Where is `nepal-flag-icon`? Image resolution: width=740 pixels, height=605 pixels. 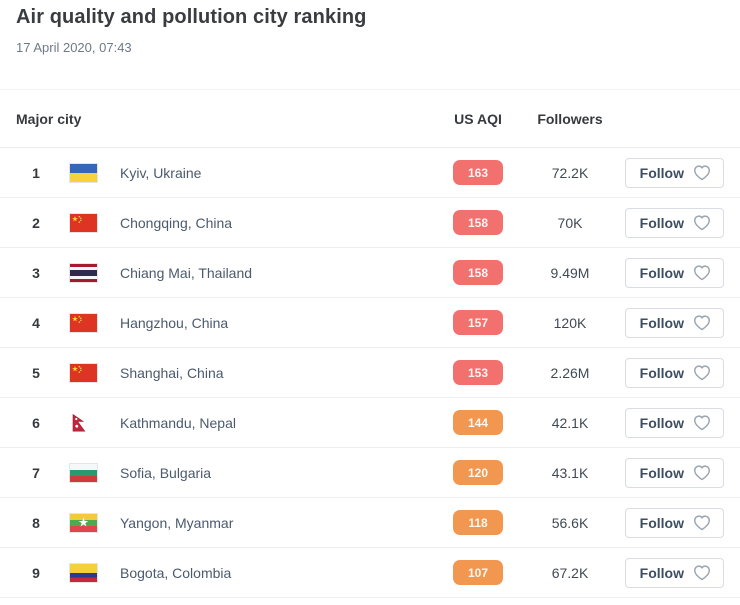
nepal-flag-icon is located at coordinates (83, 422).